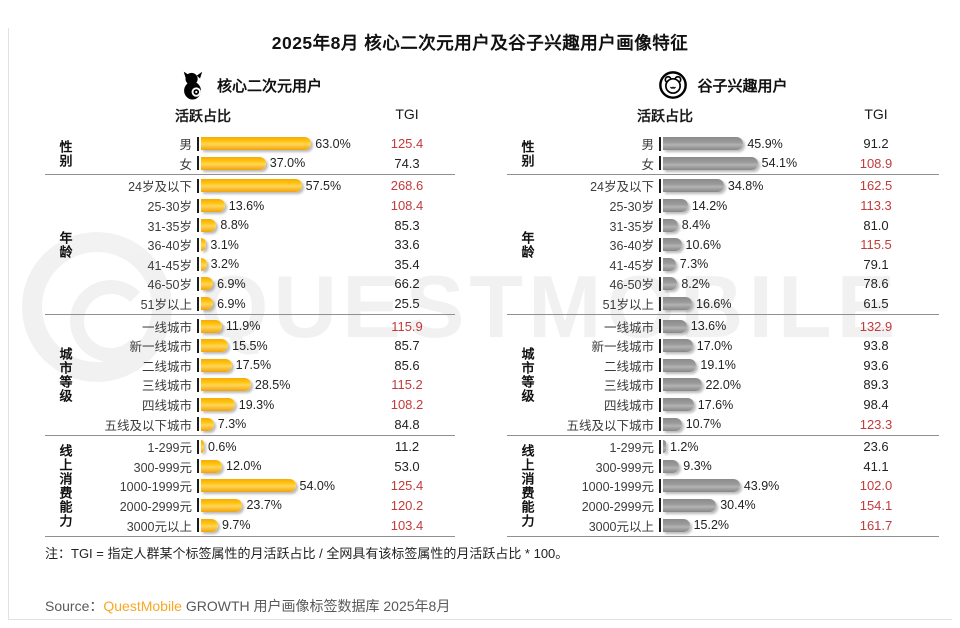  What do you see at coordinates (876, 186) in the screenshot?
I see `tgi-value: 162.5` at bounding box center [876, 186].